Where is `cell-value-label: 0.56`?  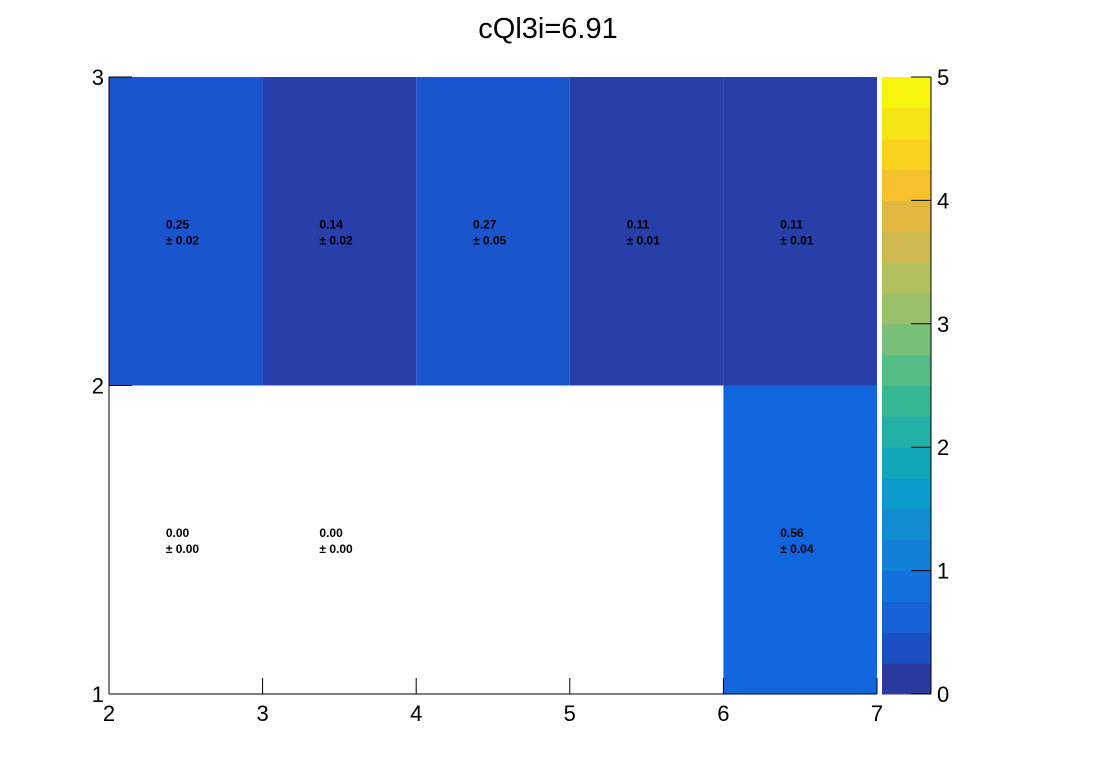 cell-value-label: 0.56 is located at coordinates (792, 533).